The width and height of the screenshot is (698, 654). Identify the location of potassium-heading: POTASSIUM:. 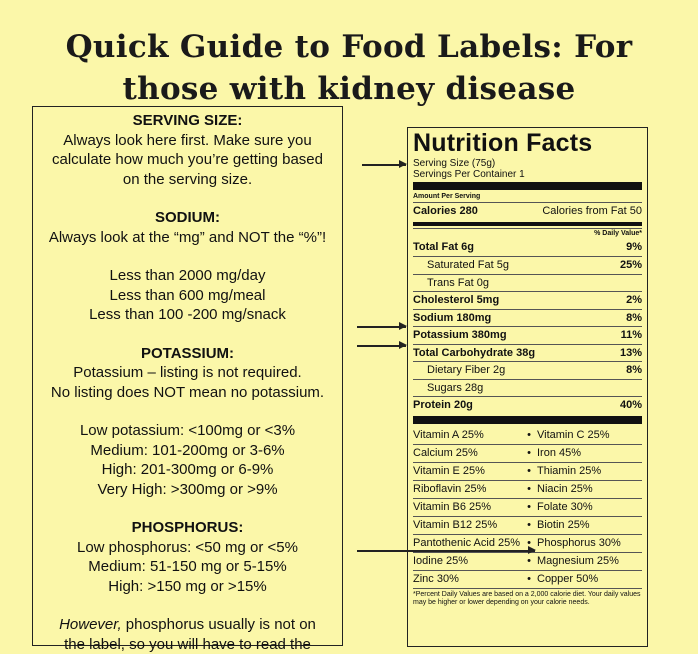
(187, 354).